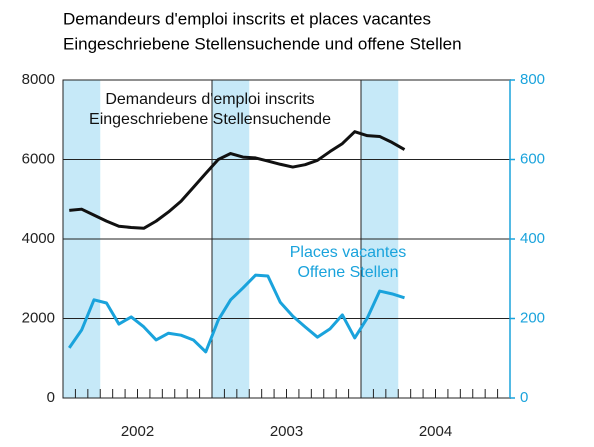 The image size is (594, 447). I want to click on y2-tick-label: 600, so click(532, 158).